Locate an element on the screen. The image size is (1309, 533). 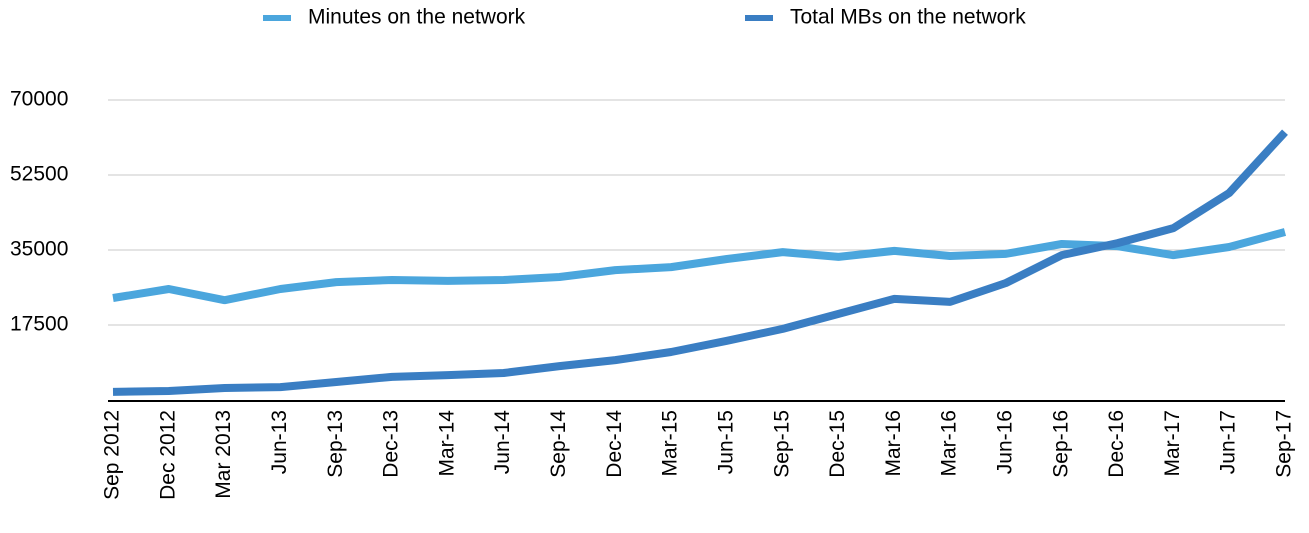
x-tick-label: Jun-16 is located at coordinates (1004, 442).